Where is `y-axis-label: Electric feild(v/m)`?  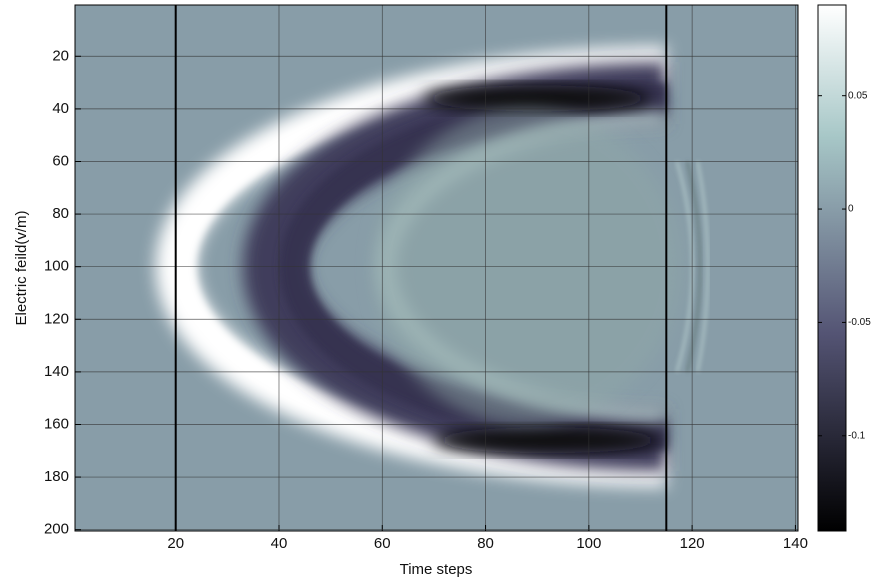 y-axis-label: Electric feild(v/m) is located at coordinates (21, 267).